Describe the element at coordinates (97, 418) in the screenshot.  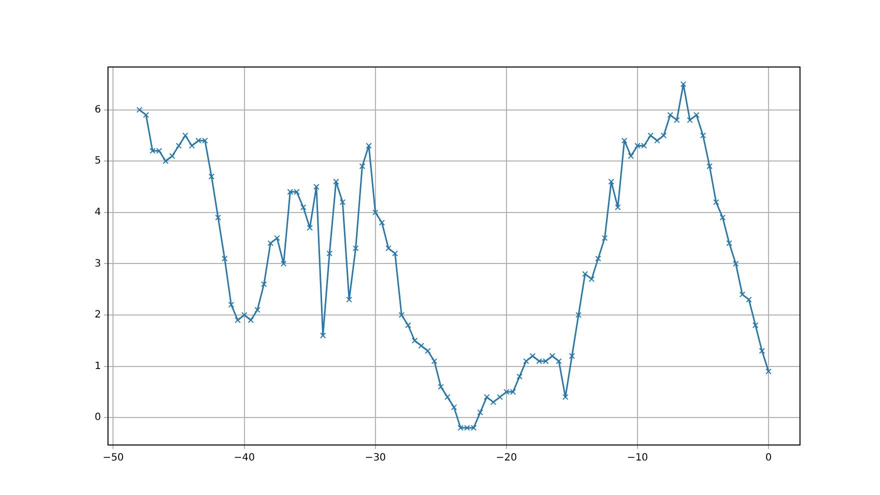
I see `y-tick-label: 0` at that location.